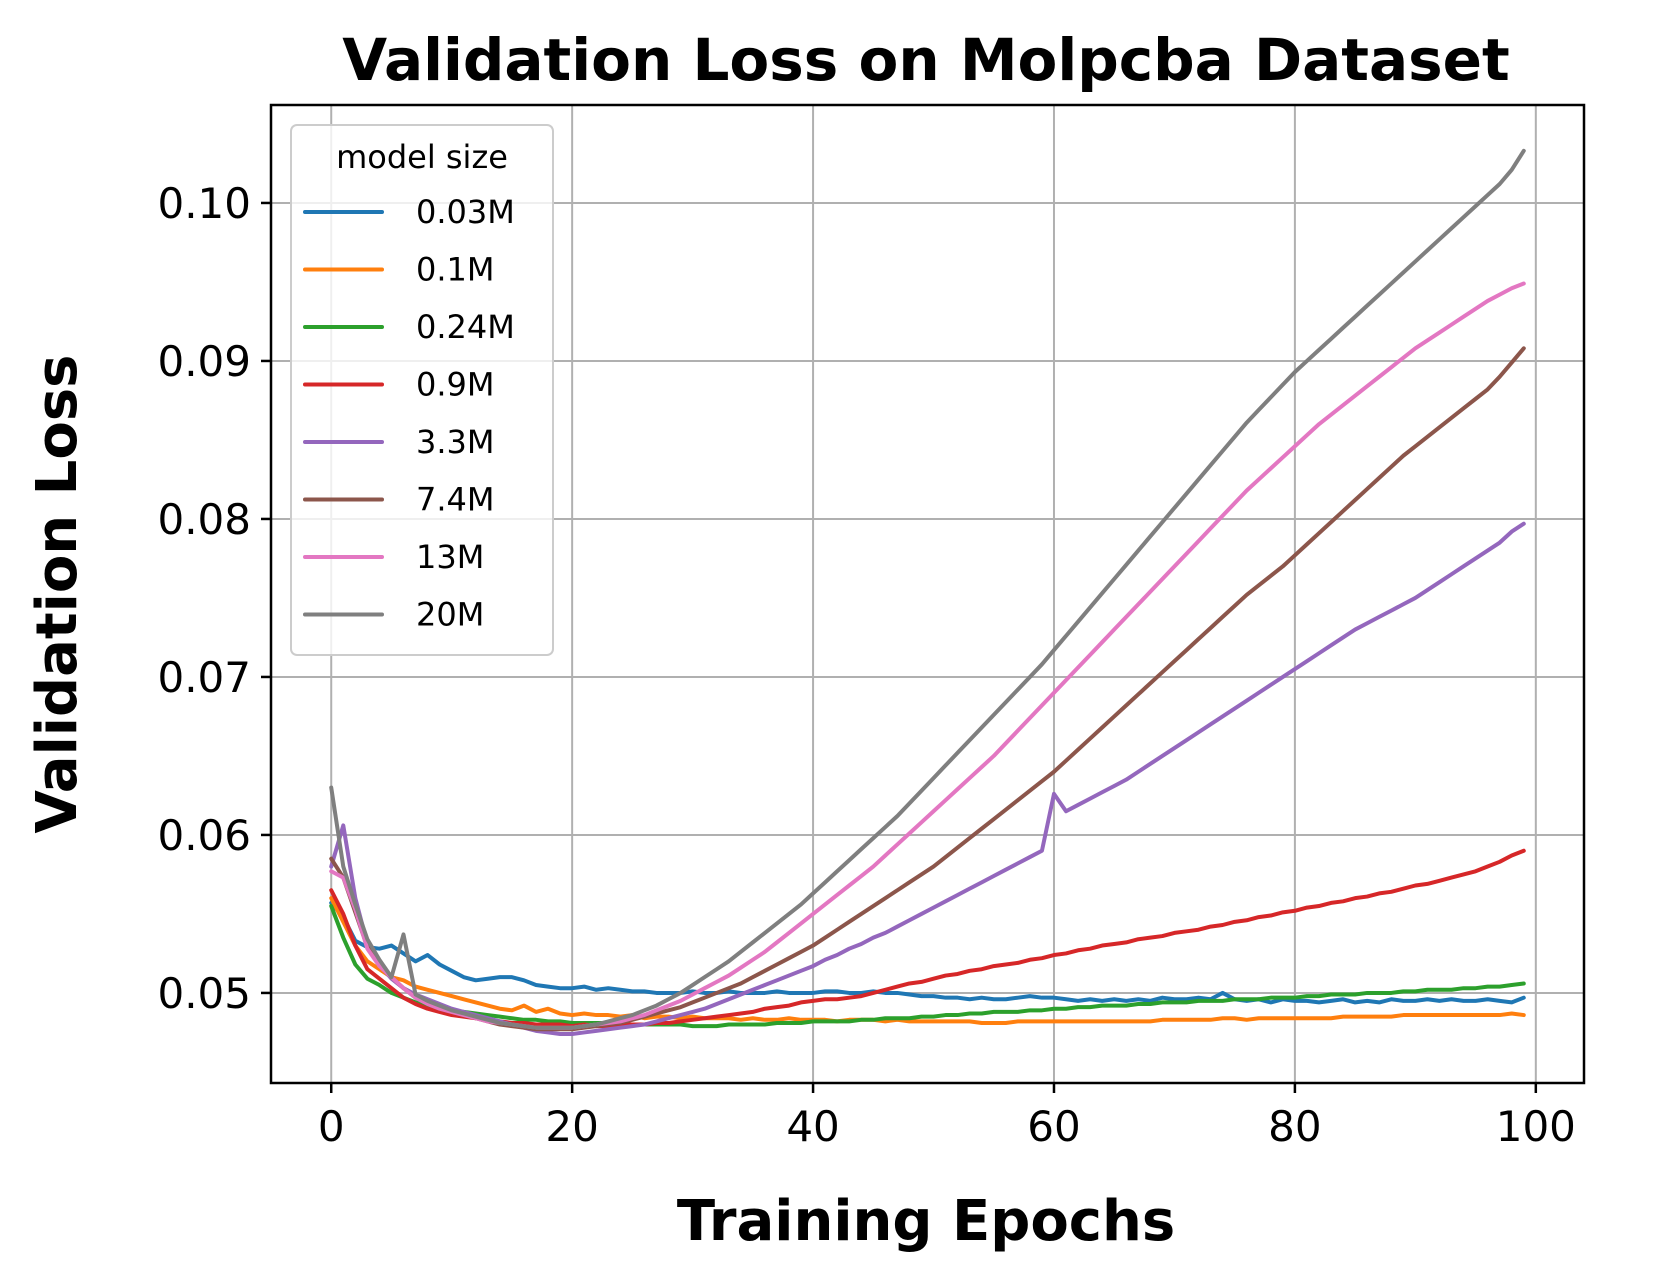 Image resolution: width=1660 pixels, height=1276 pixels. Describe the element at coordinates (465, 212) in the screenshot. I see `legend-label: 0.03M` at that location.